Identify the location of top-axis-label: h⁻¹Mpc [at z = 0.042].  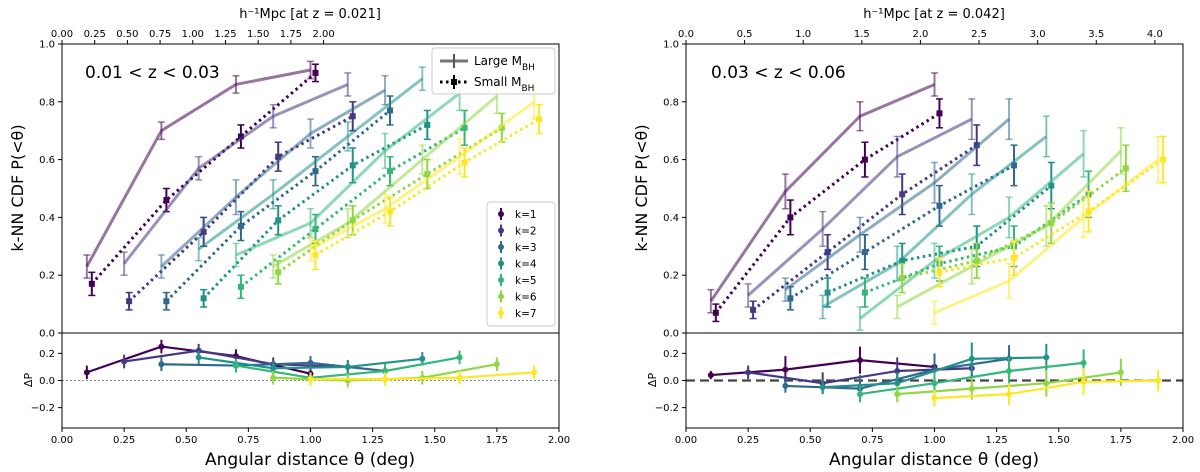
(934, 14).